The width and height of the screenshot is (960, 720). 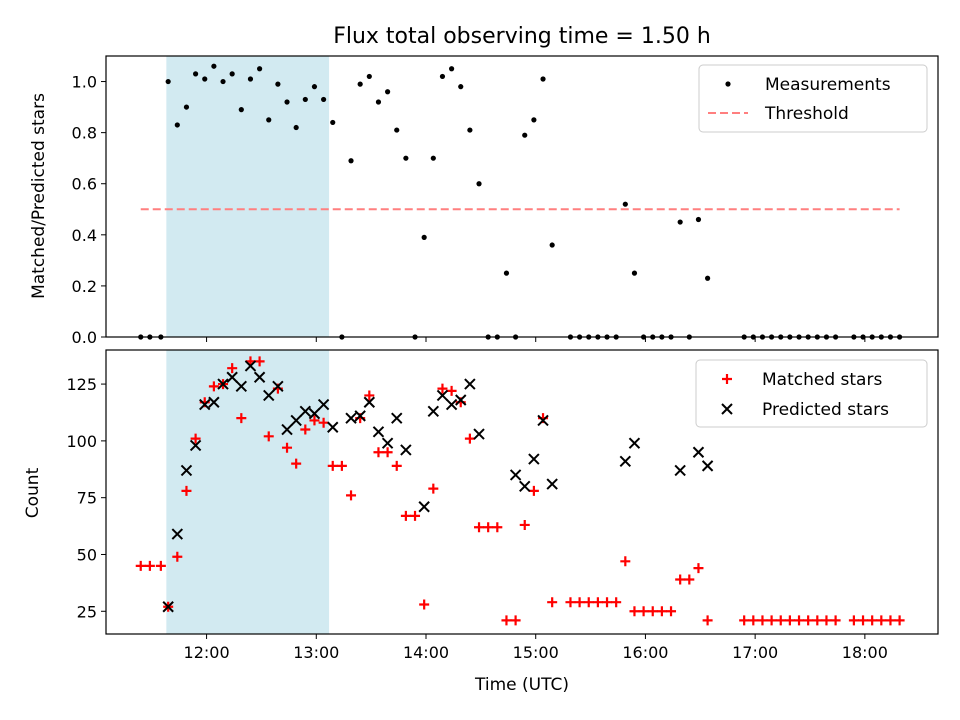 I want to click on top-shaded-span, so click(x=248, y=196).